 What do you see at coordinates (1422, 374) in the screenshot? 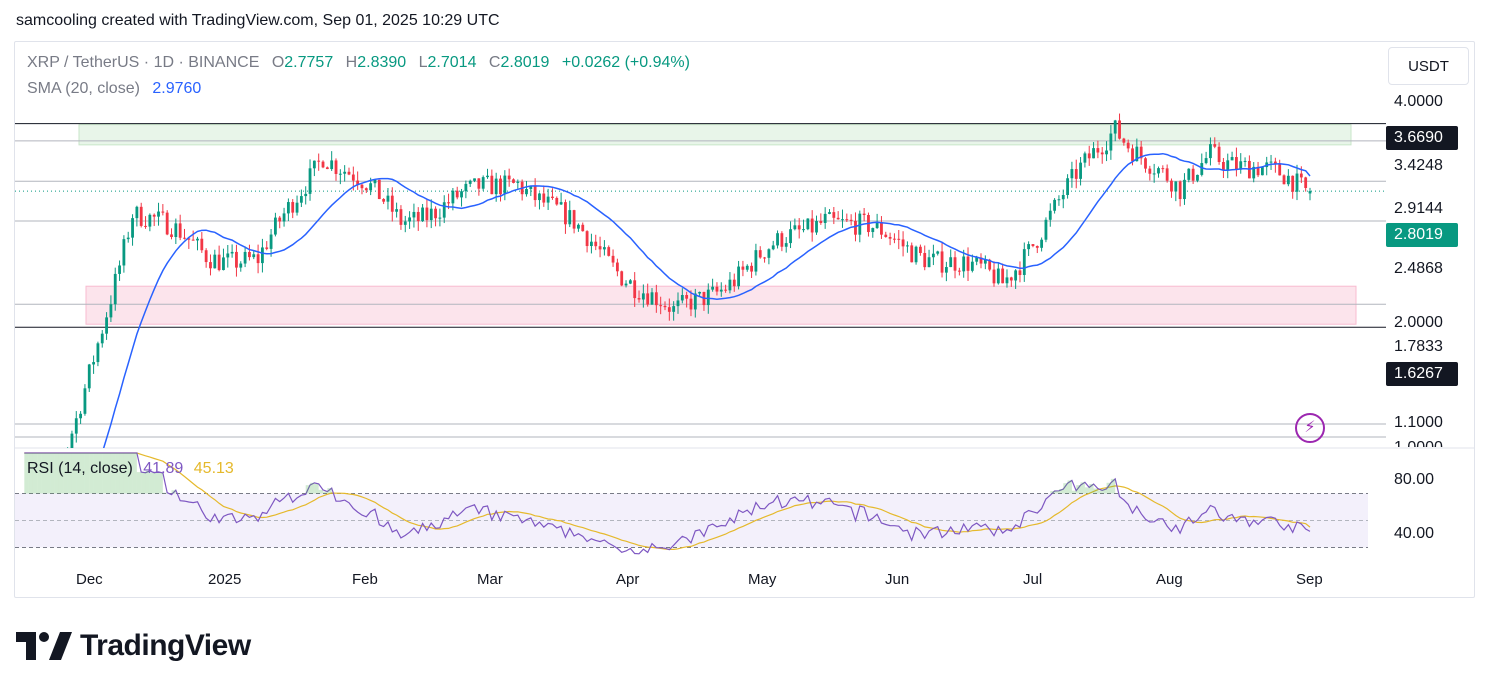
I see `price-level-1.6267: 1.6267` at bounding box center [1422, 374].